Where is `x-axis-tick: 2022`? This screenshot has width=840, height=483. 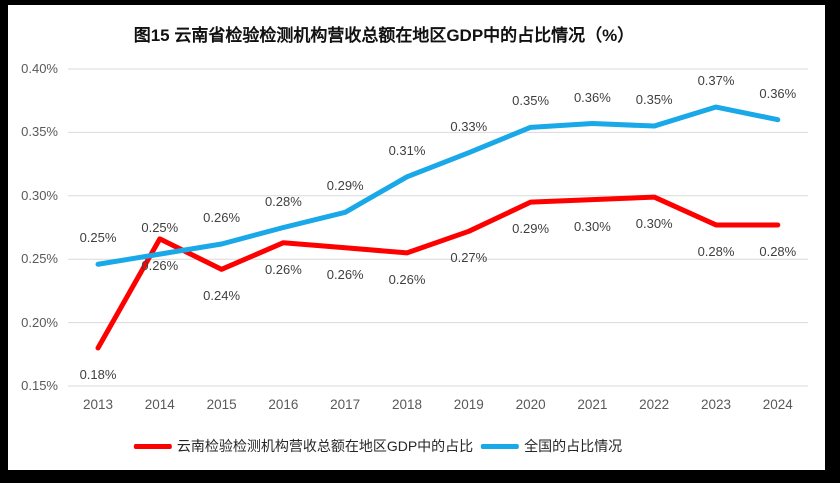
x-axis-tick: 2022 is located at coordinates (654, 404).